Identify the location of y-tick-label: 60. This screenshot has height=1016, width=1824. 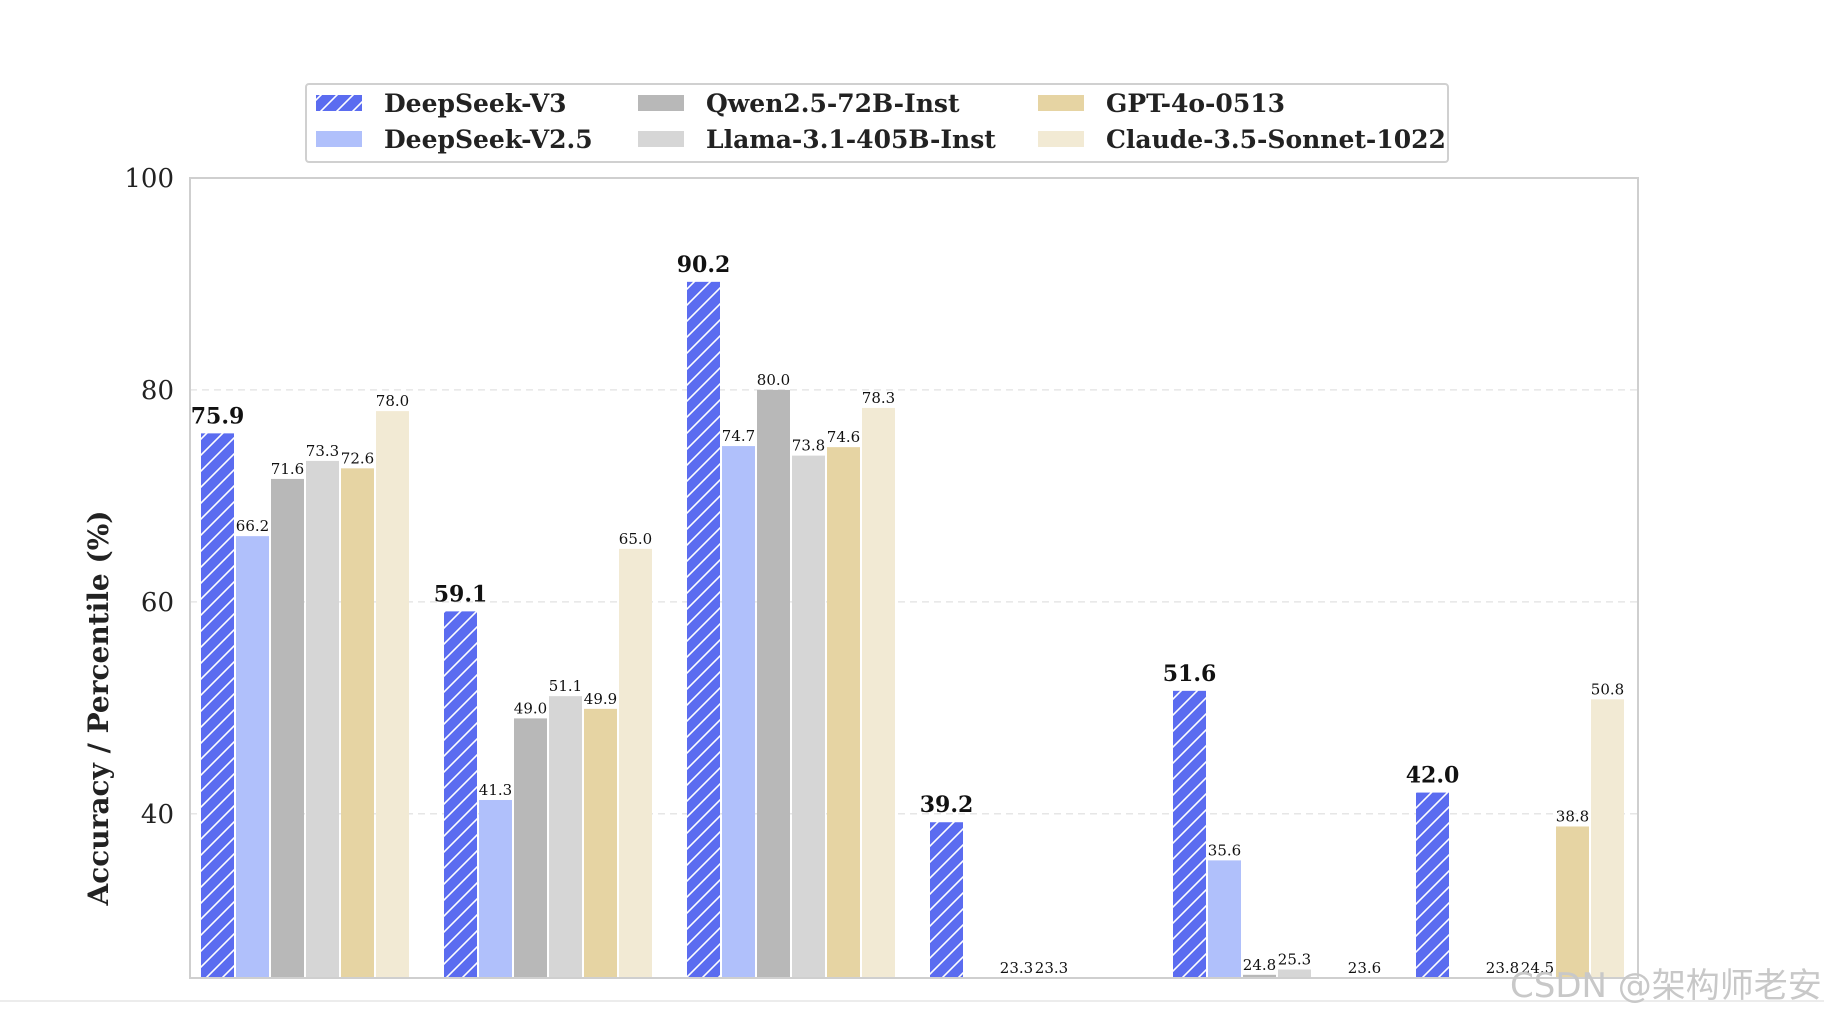
(157, 603).